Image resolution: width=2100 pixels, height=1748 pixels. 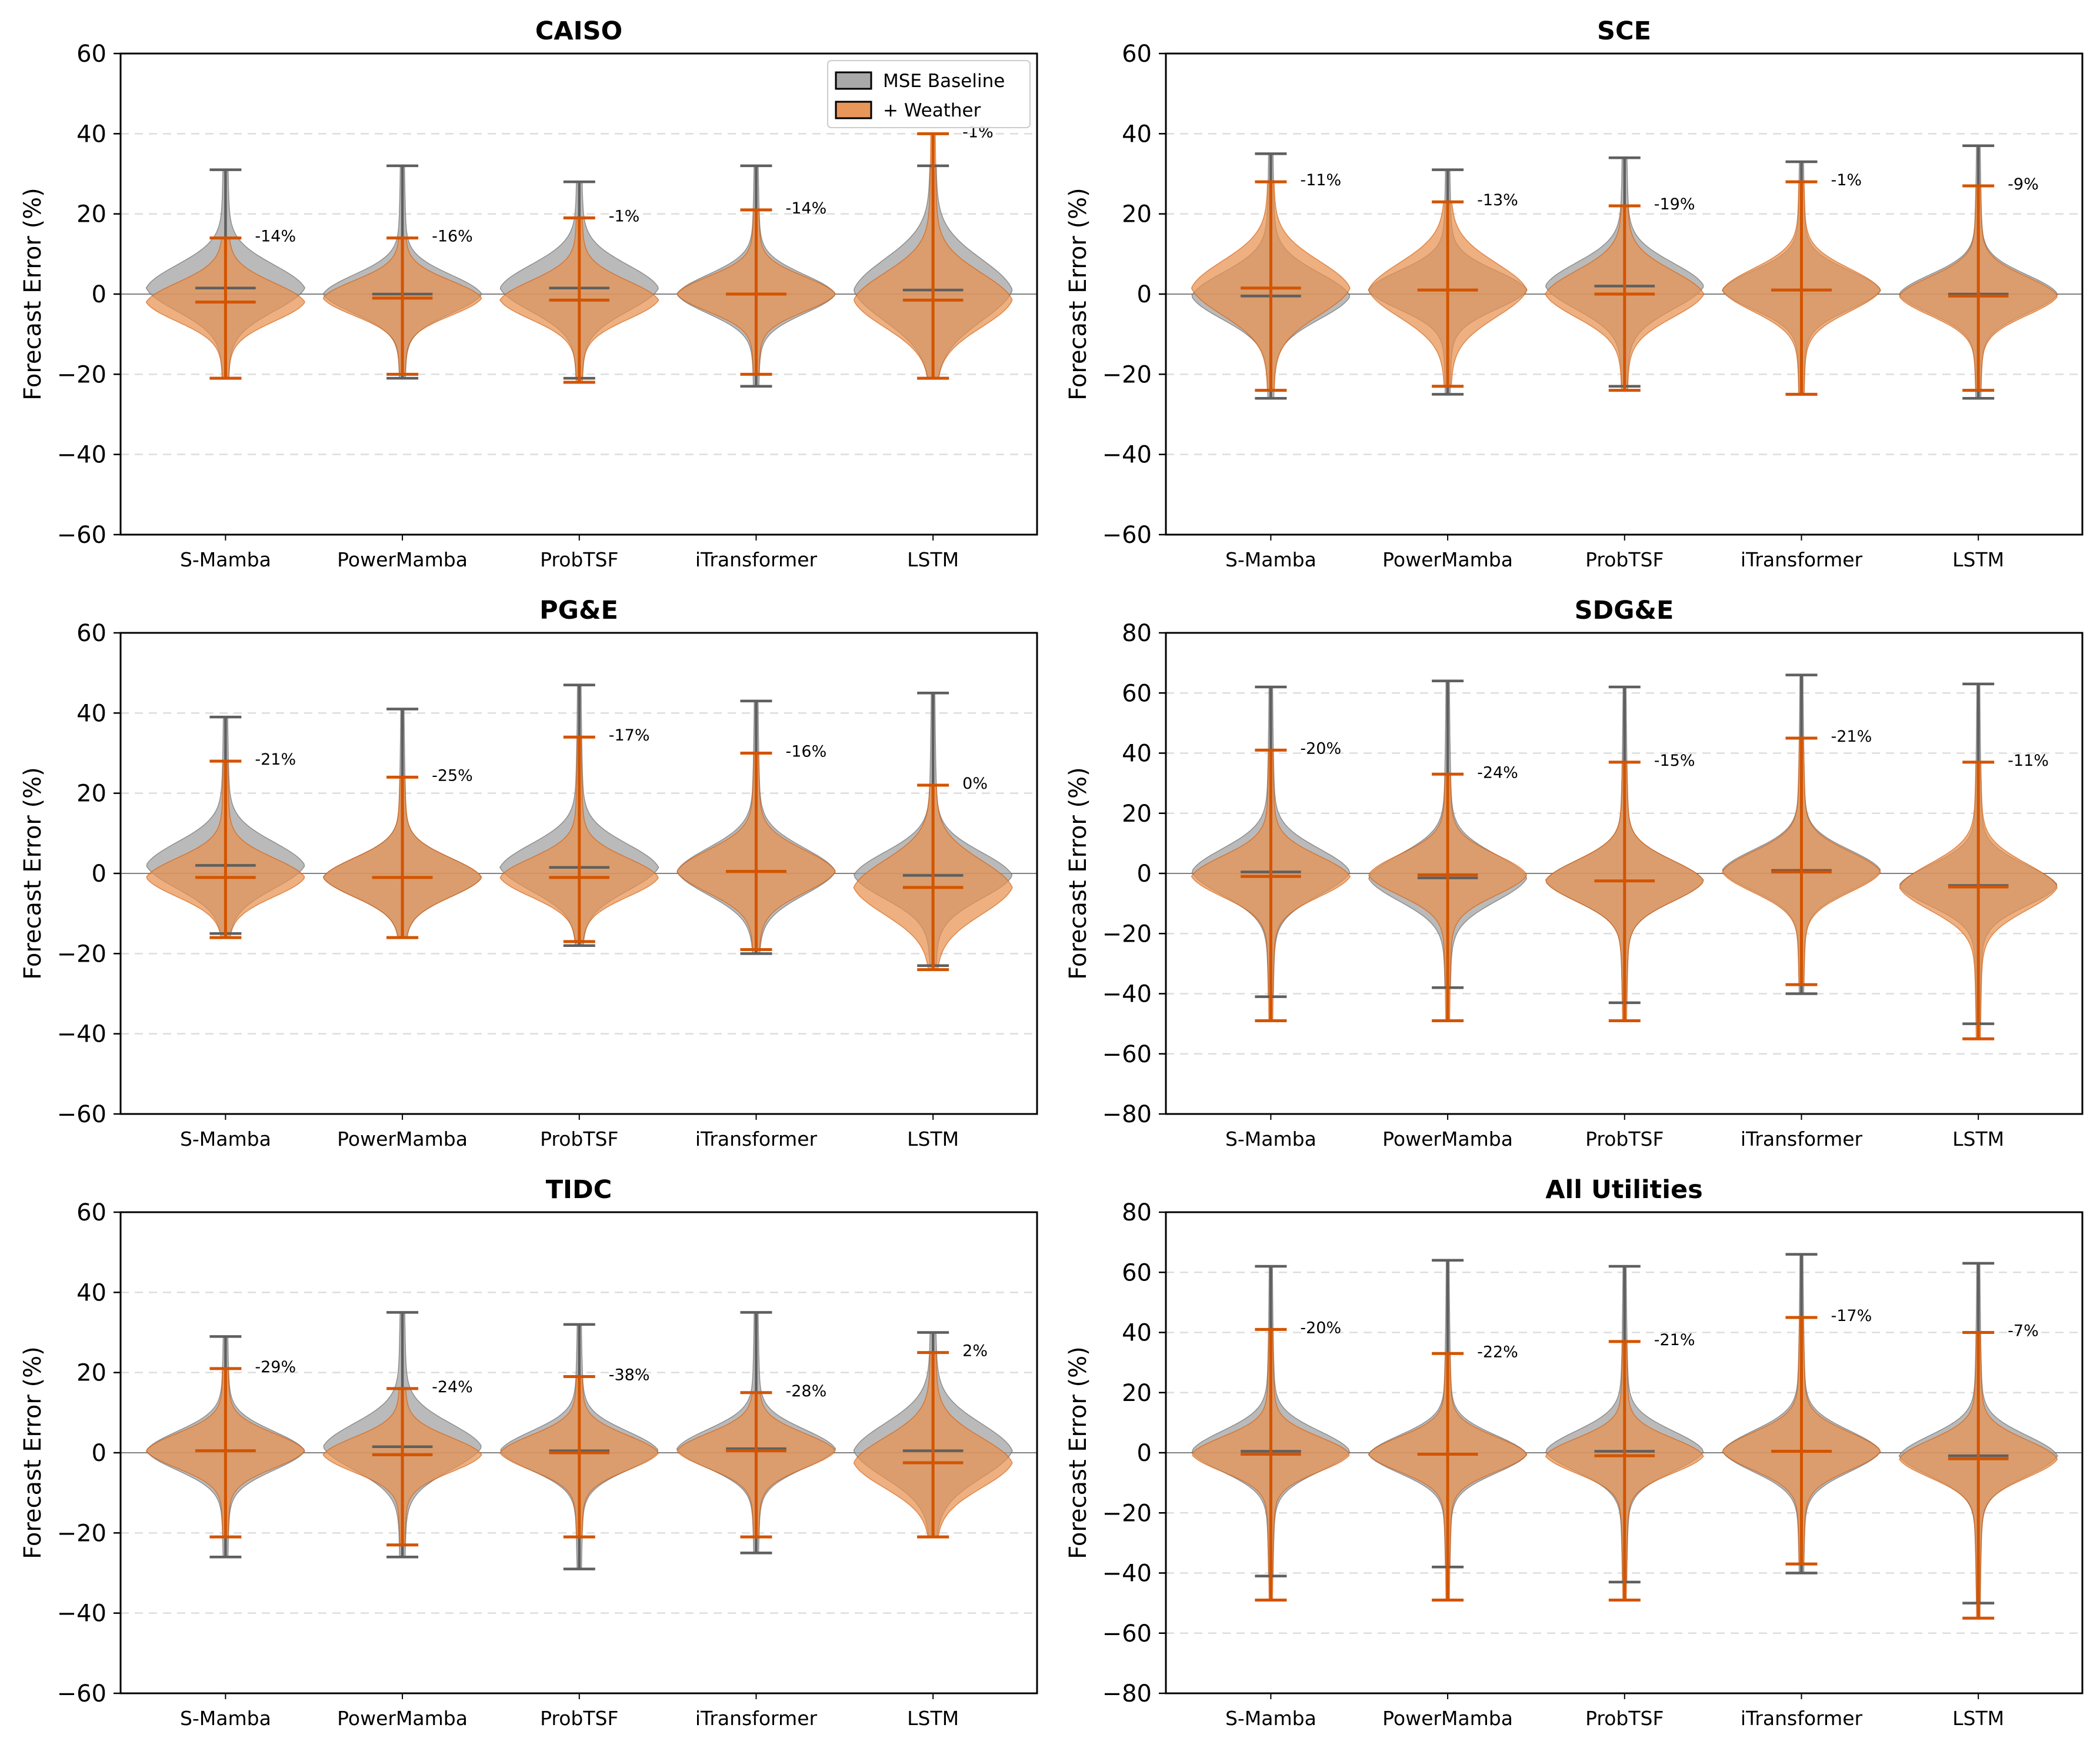 I want to click on legend-swatch-baseline, so click(x=853, y=80).